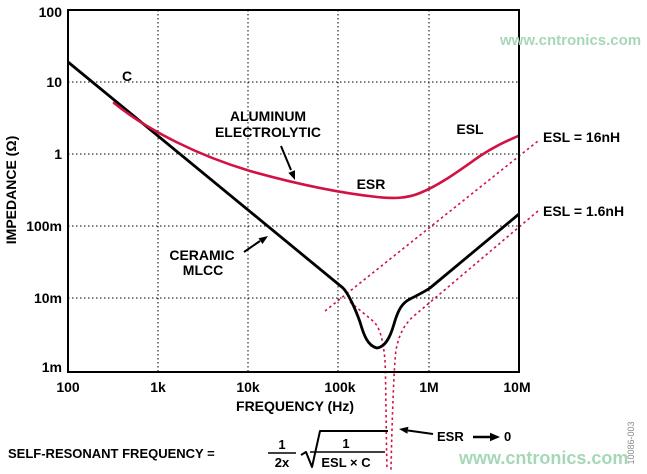 The width and height of the screenshot is (647, 474). I want to click on x-tick-100: 100, so click(68, 387).